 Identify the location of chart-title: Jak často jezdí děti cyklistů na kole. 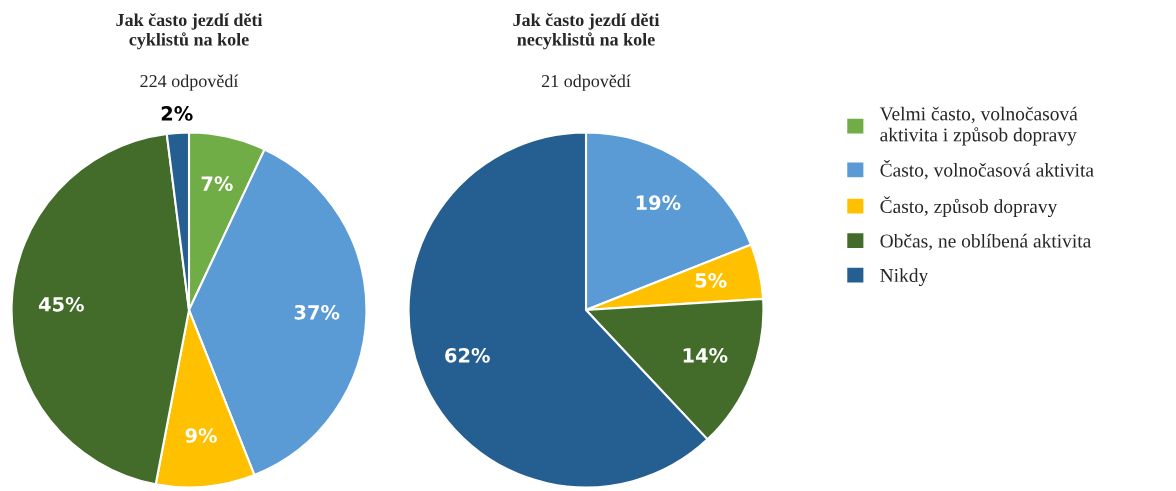
(189, 31).